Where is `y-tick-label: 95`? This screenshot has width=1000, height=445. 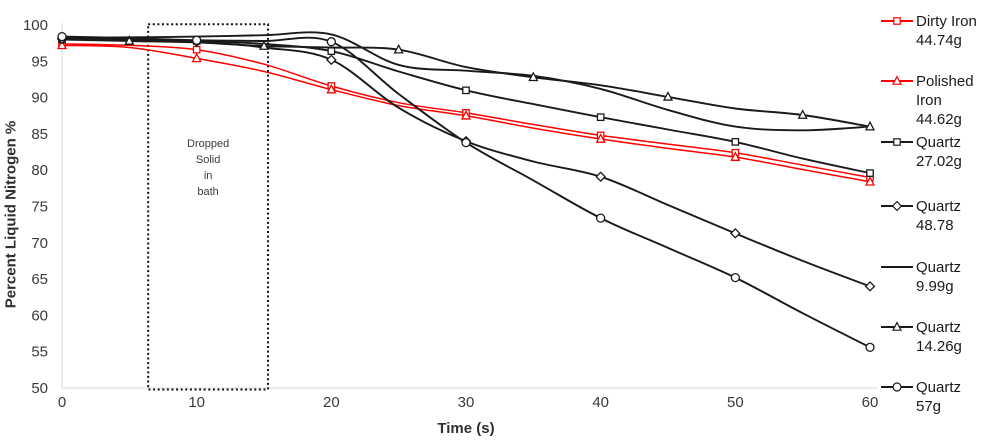 y-tick-label: 95 is located at coordinates (39, 61).